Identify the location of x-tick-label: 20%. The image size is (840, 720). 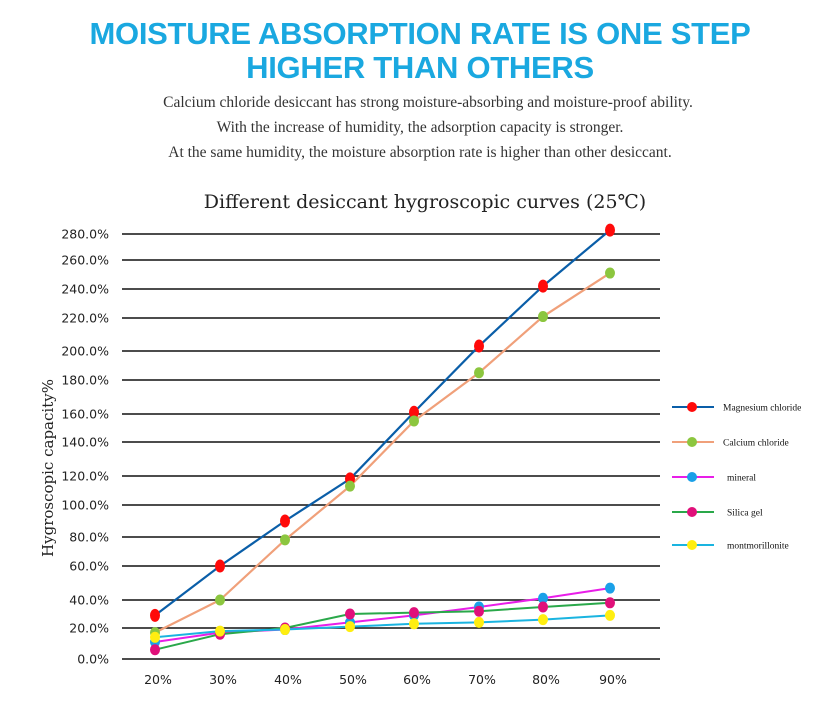
(158, 679).